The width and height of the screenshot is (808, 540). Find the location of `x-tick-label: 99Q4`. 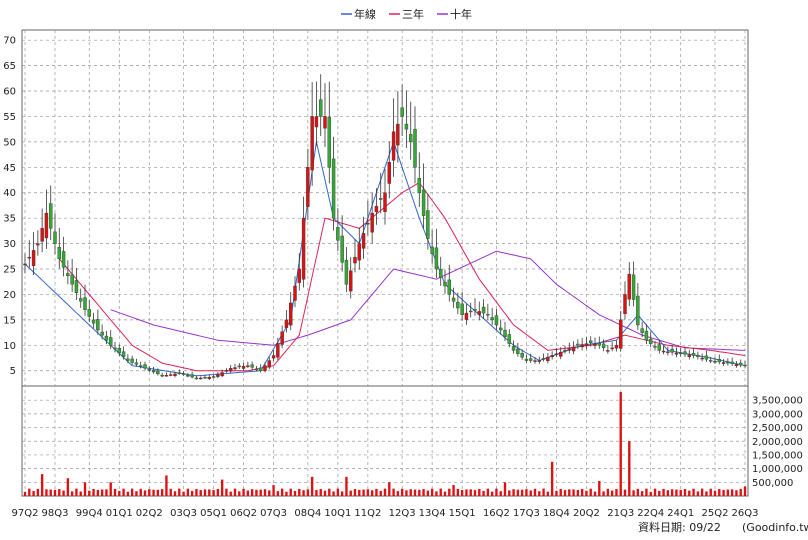

x-tick-label: 99Q4 is located at coordinates (89, 513).